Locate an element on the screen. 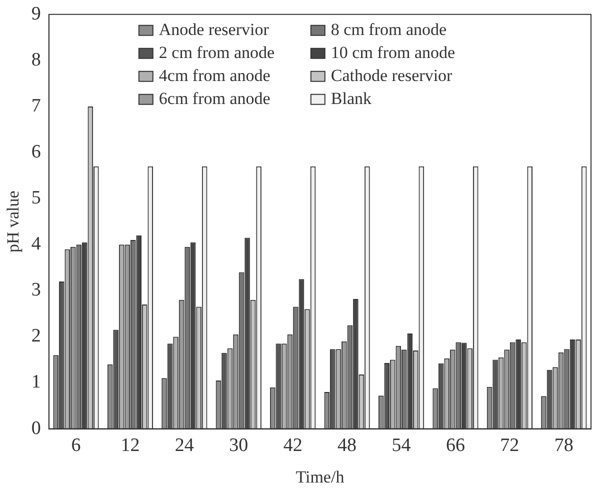  legend-label: 6cm from anode is located at coordinates (214, 98).